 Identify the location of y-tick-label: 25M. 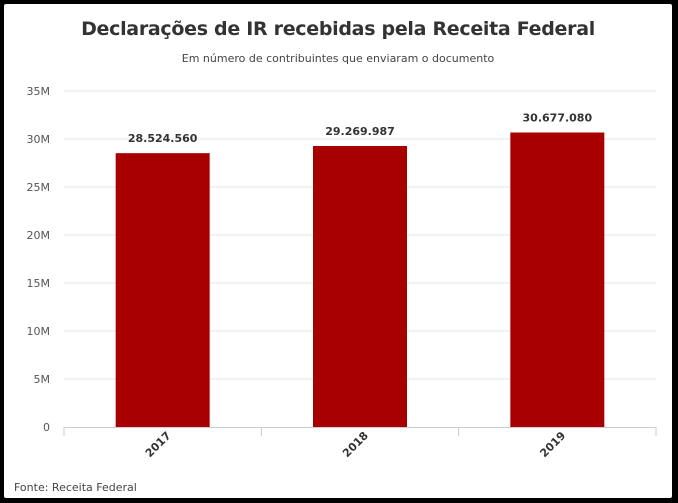
(39, 187).